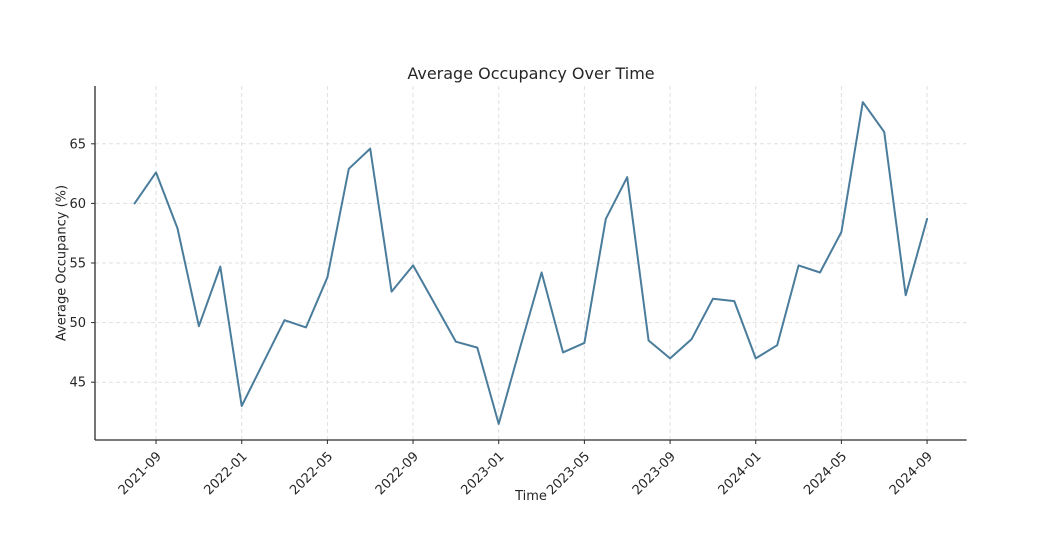  I want to click on y-tick-label: 50, so click(77, 323).